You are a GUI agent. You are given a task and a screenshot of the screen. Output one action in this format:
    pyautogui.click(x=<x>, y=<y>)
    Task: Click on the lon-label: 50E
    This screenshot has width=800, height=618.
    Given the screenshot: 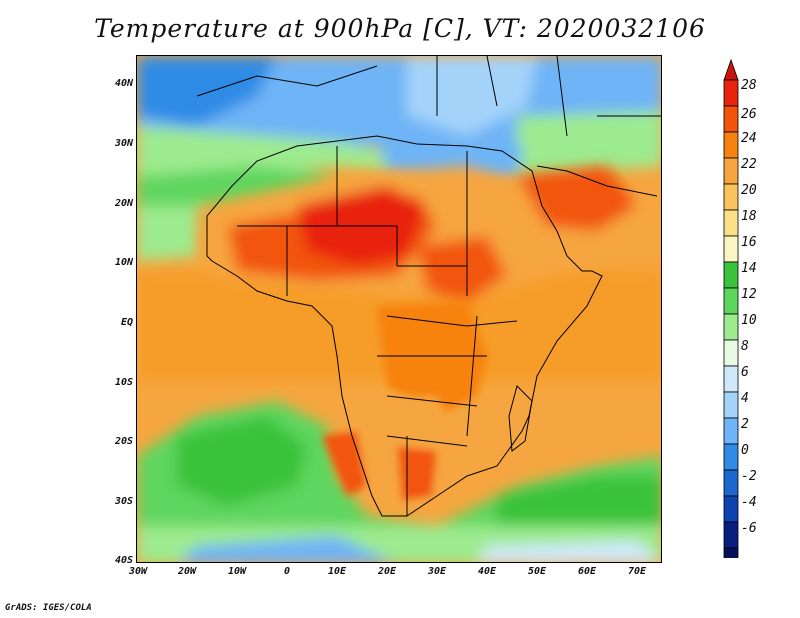 What is the action you would take?
    pyautogui.click(x=537, y=571)
    